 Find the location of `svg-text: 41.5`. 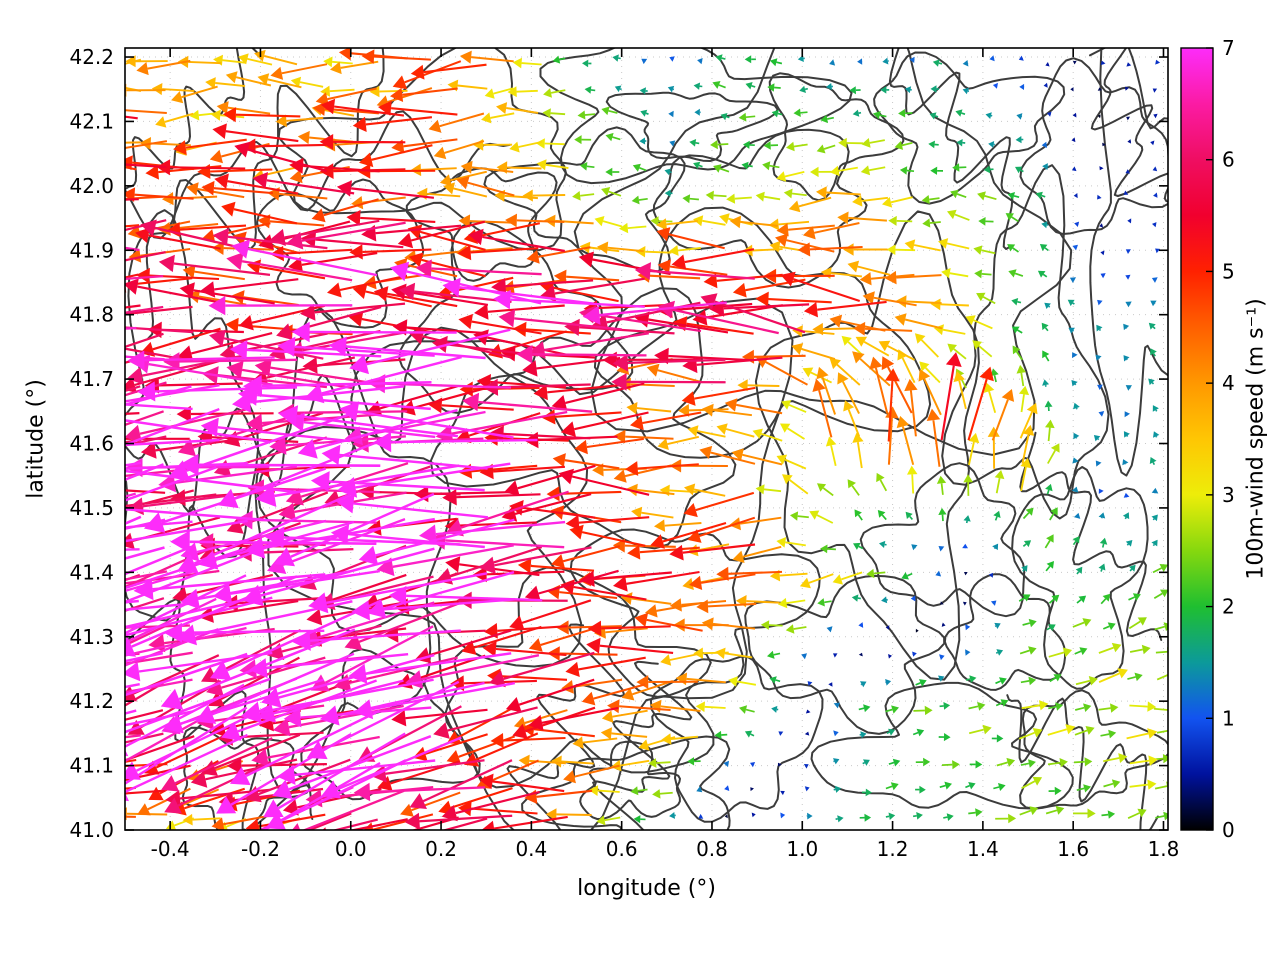

svg-text: 41.5 is located at coordinates (91, 508).